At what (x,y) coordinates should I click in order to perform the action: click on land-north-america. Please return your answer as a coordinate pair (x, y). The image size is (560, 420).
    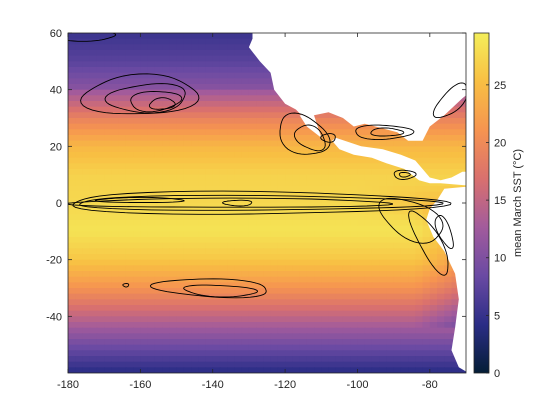
    Looking at the image, I should click on (357, 87).